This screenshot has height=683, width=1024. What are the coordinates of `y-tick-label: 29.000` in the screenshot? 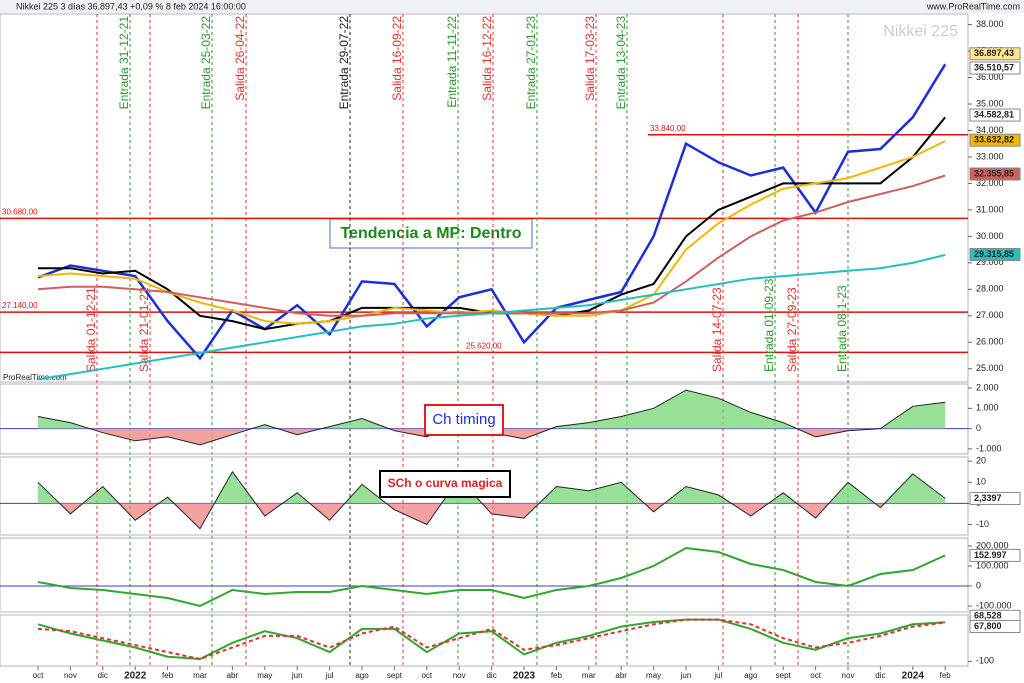 It's located at (990, 262).